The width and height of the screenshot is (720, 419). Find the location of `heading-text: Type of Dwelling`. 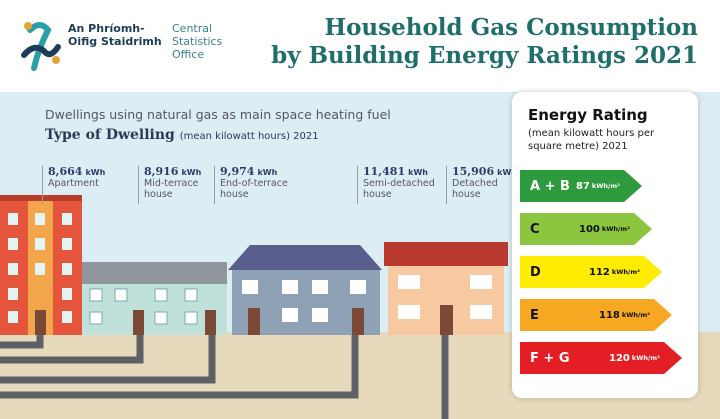

heading-text: Type of Dwelling is located at coordinates (110, 135).